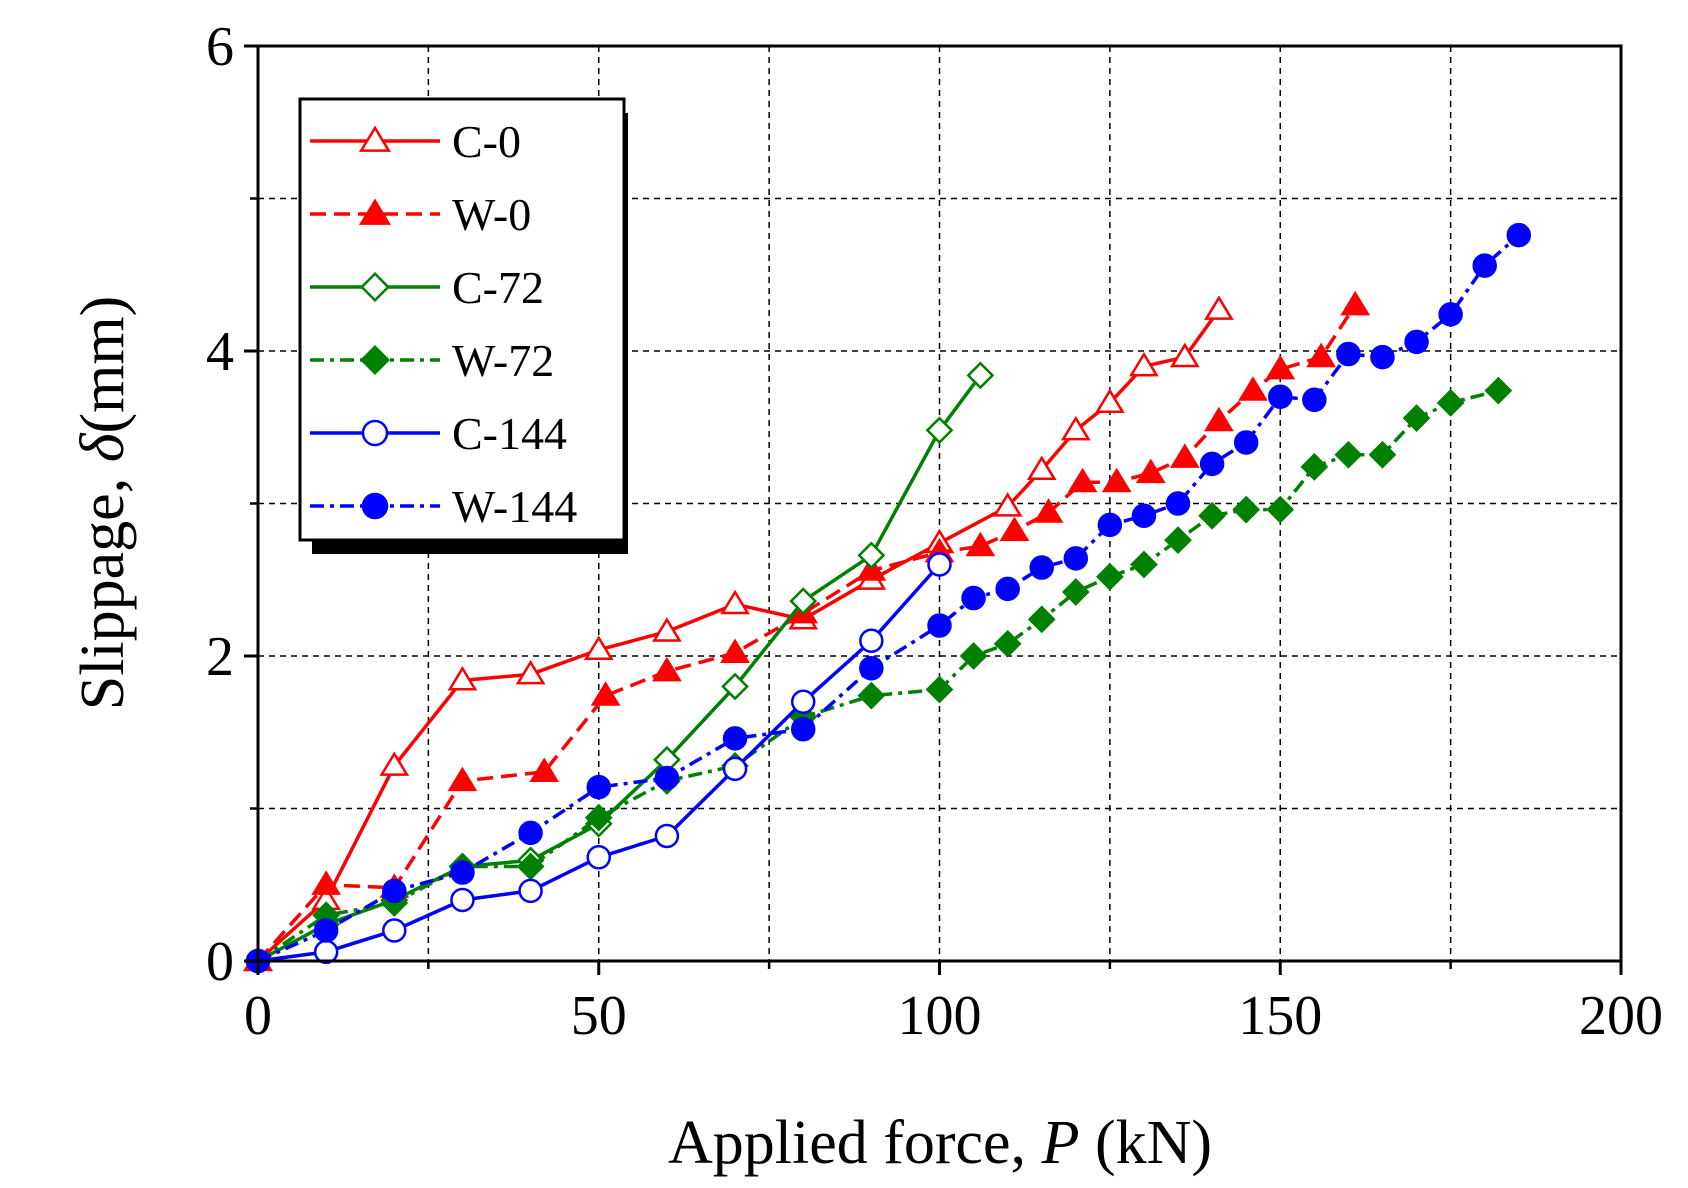 This screenshot has width=1688, height=1188. What do you see at coordinates (514, 506) in the screenshot?
I see `legend-label: W-144` at bounding box center [514, 506].